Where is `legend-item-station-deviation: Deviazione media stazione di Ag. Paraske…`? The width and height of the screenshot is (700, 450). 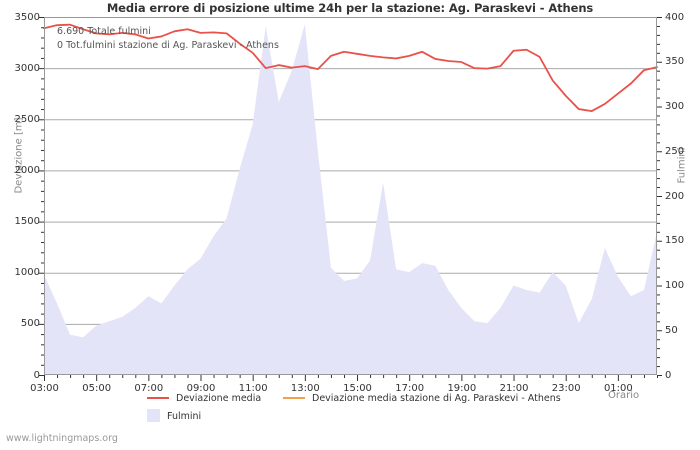
legend-item-station-deviation: Deviazione media stazione di Ag. Paraske… is located at coordinates (422, 398).